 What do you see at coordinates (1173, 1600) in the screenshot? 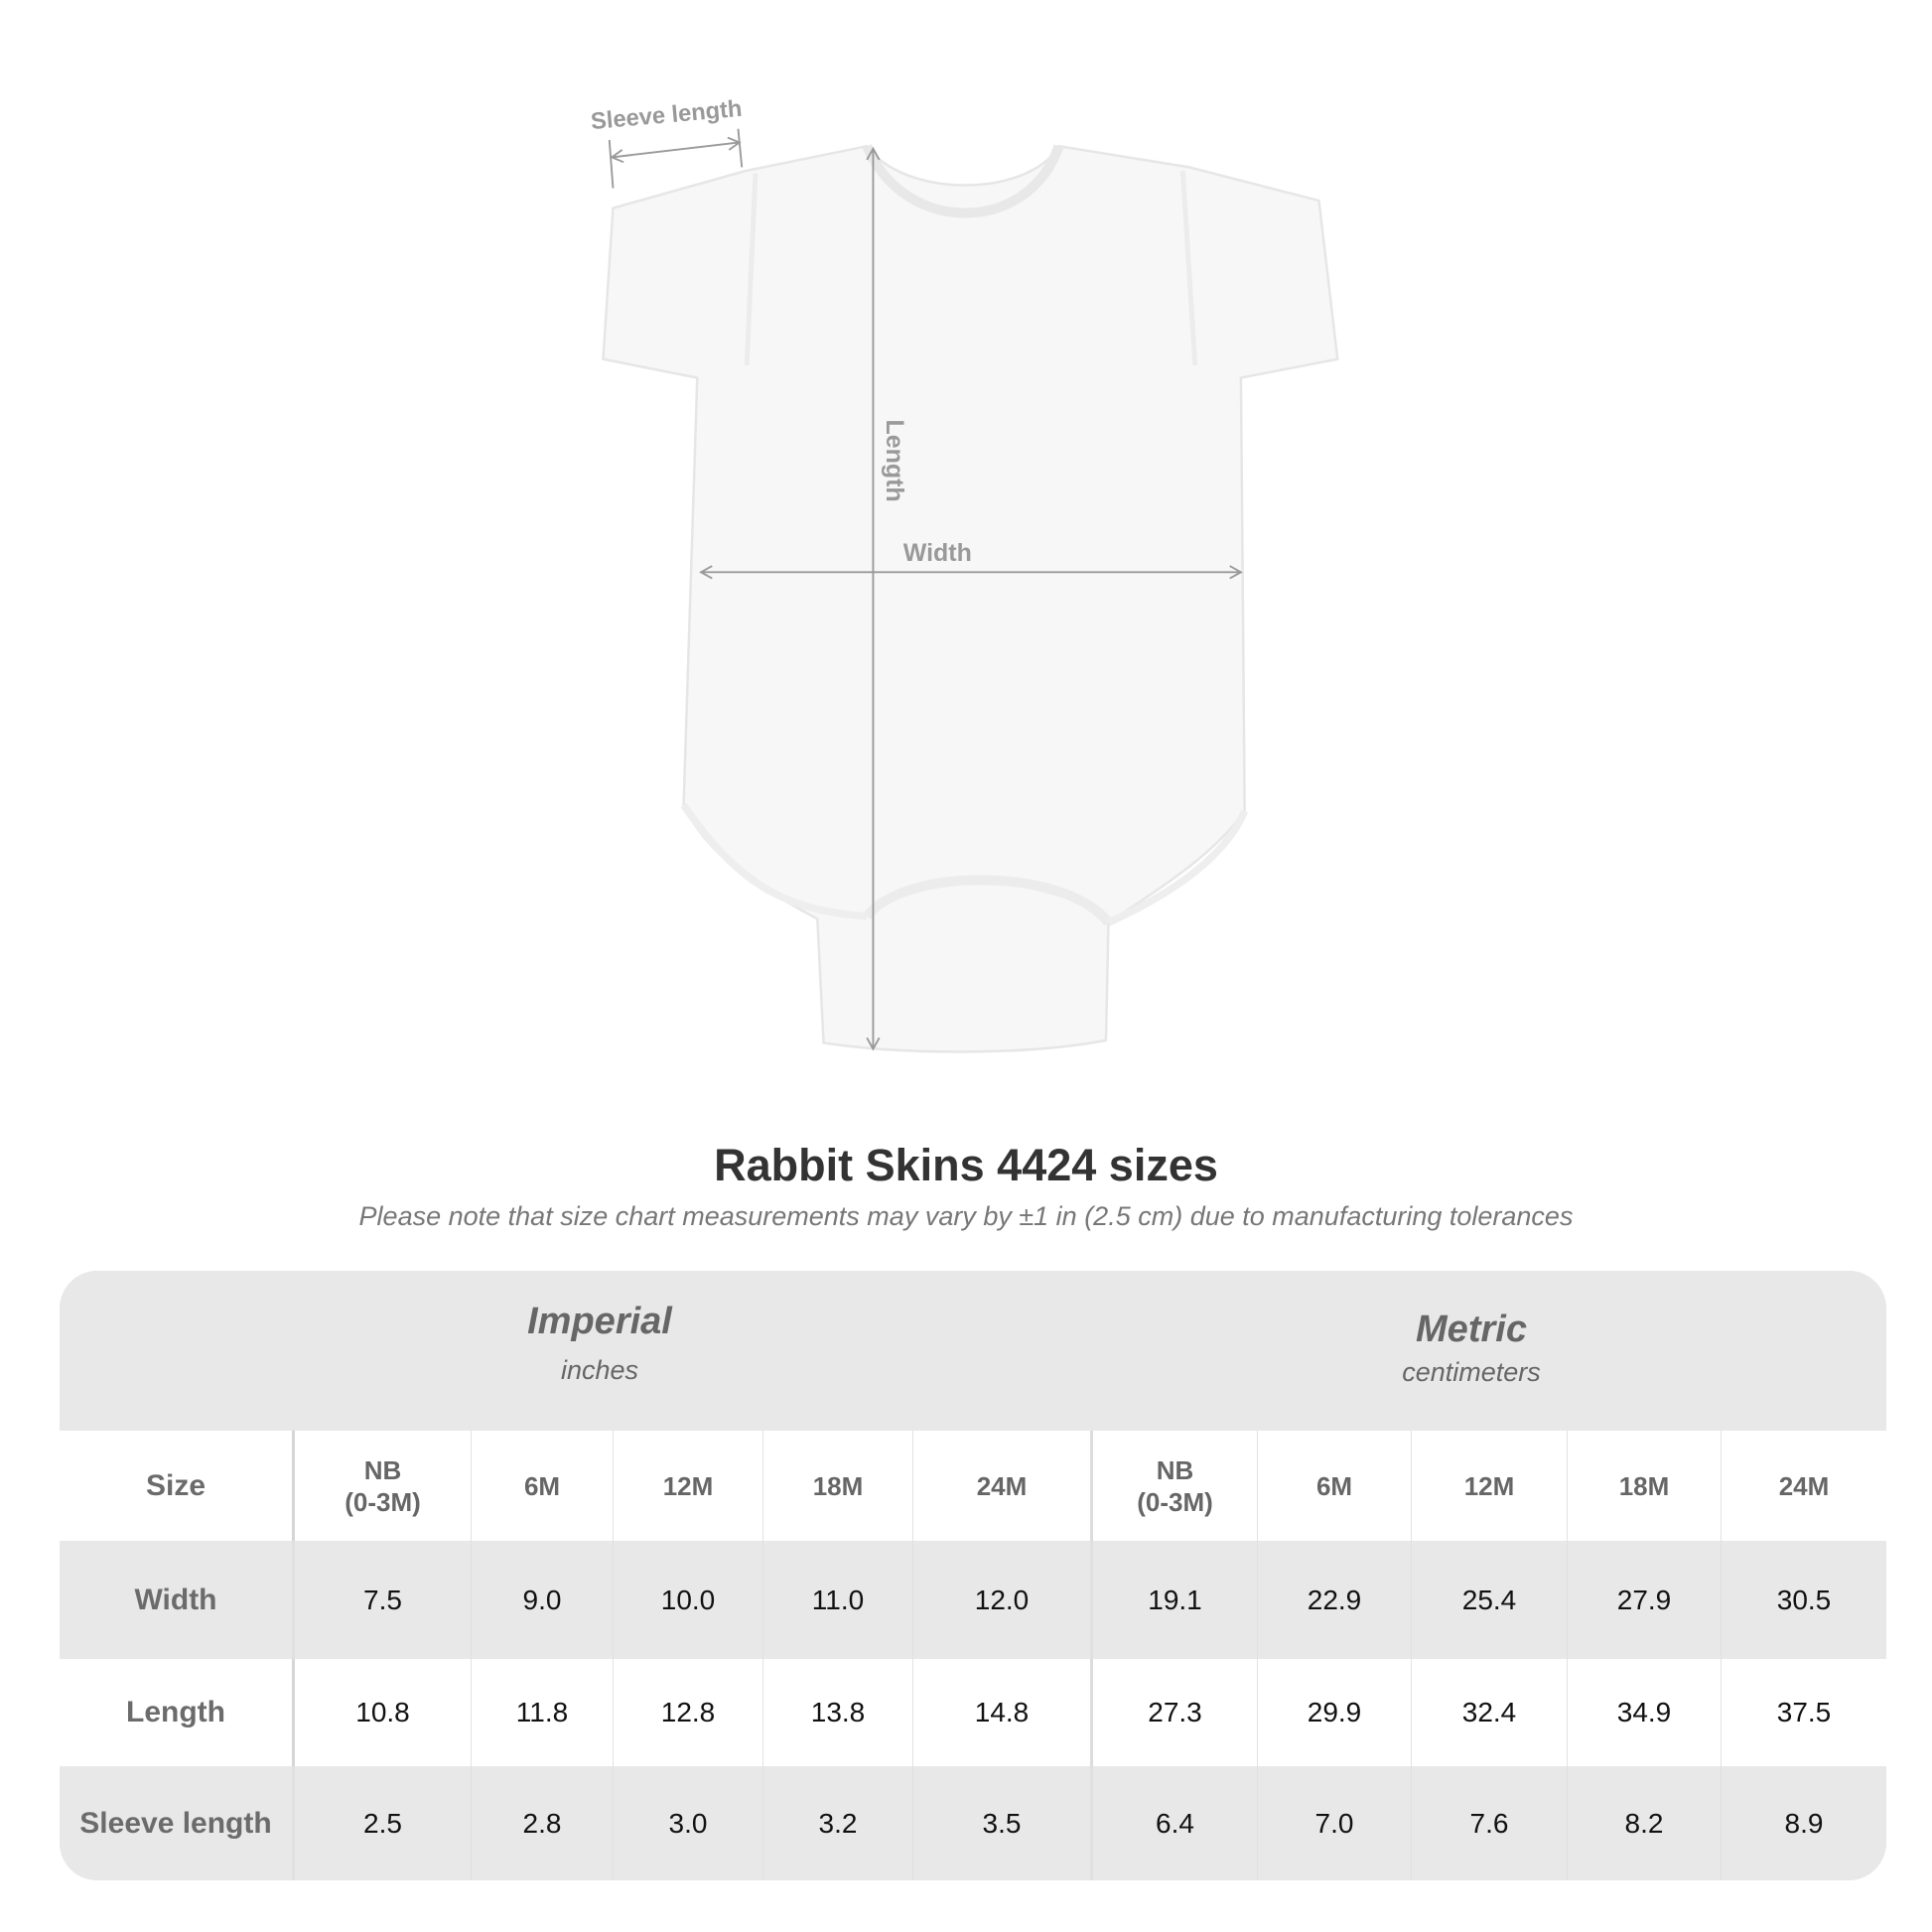
I see `metric-value-cell: 19.1` at bounding box center [1173, 1600].